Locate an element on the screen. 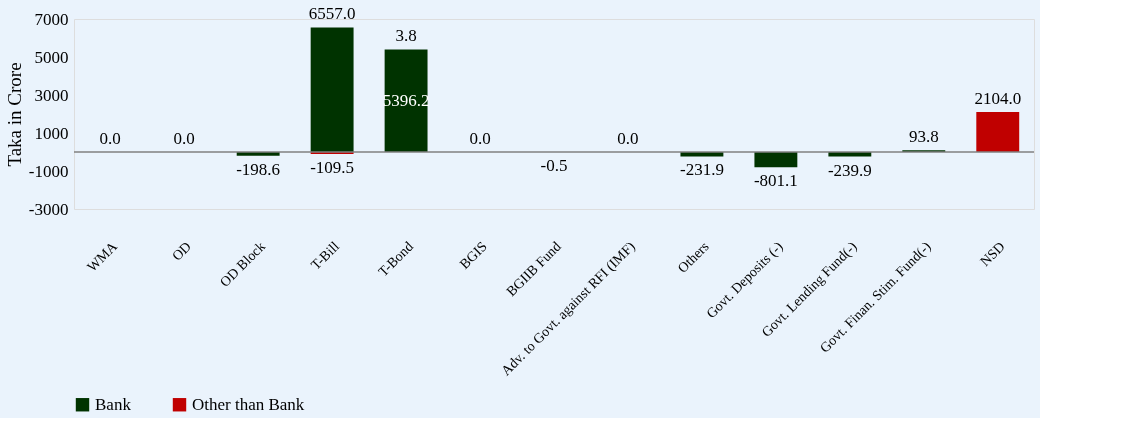  data-label: -0.5 is located at coordinates (554, 166).